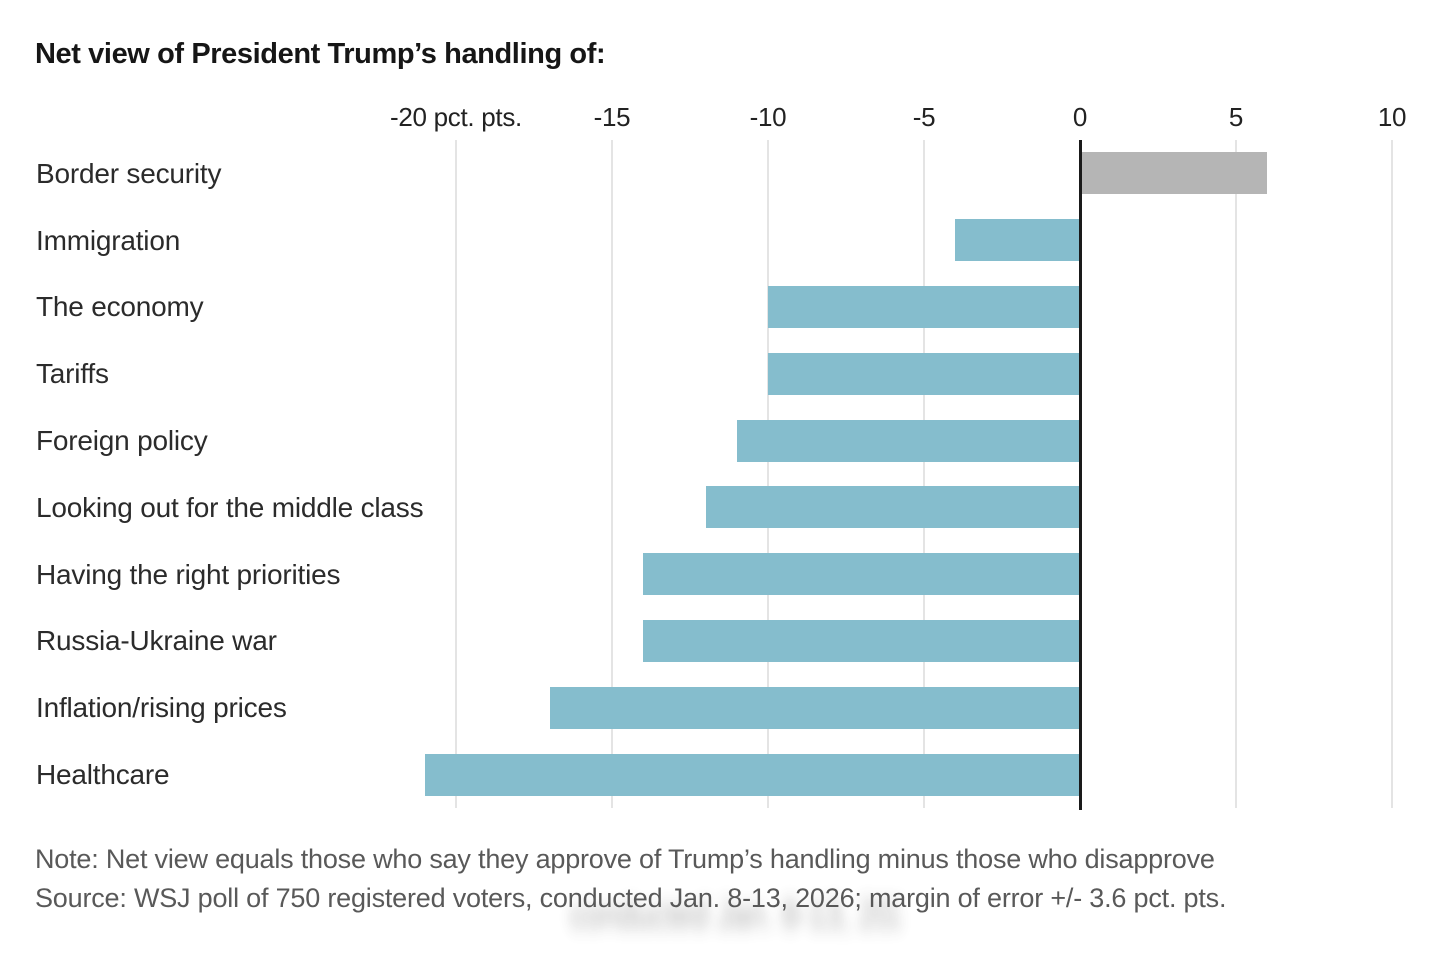  I want to click on x-axis-tick-label: -10, so click(768, 117).